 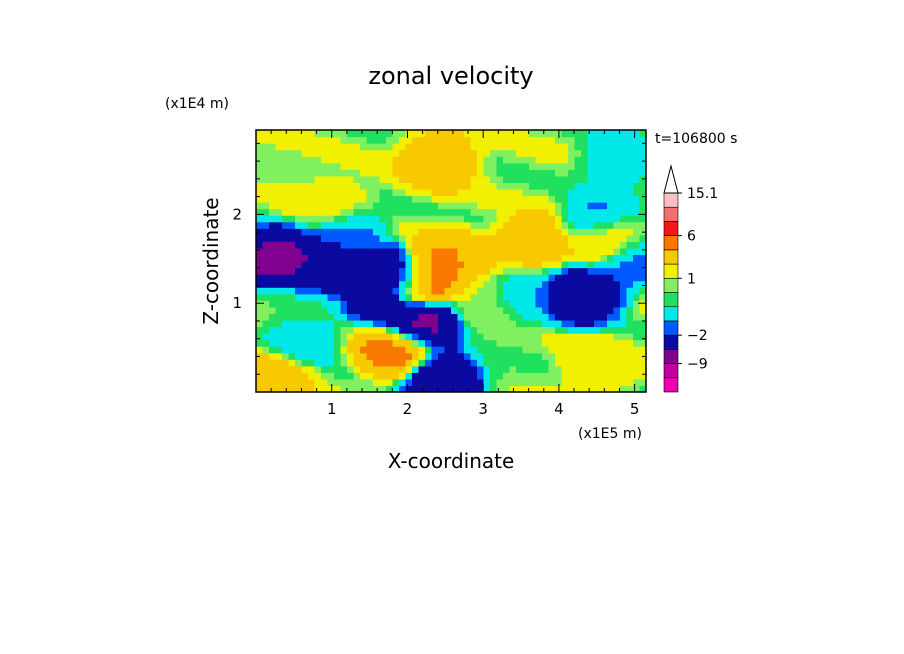 I want to click on x-tick-label: 1, so click(x=332, y=409).